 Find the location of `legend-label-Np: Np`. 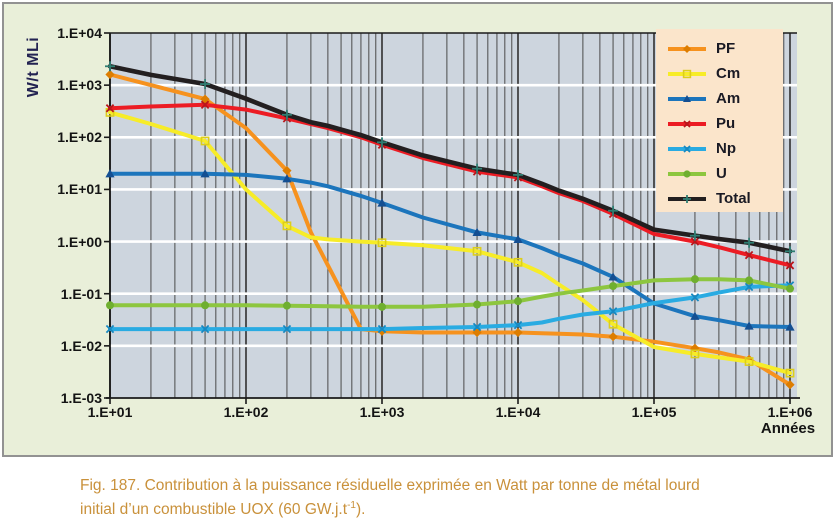

legend-label-Np: Np is located at coordinates (726, 148).